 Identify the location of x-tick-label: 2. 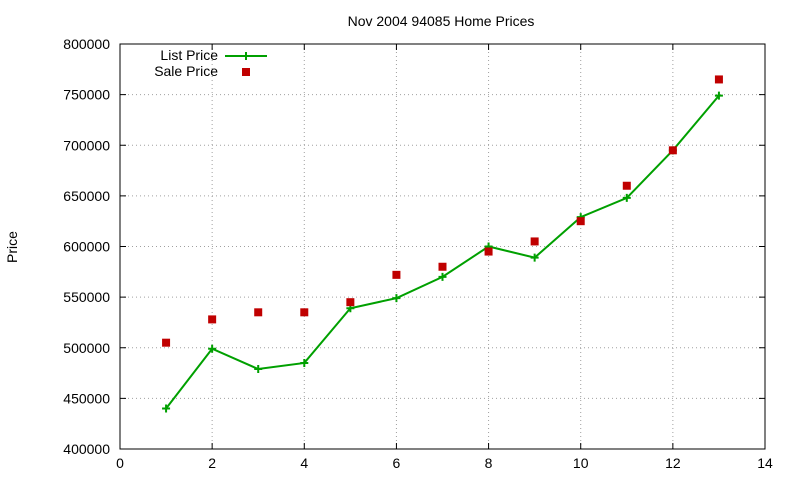
(212, 463).